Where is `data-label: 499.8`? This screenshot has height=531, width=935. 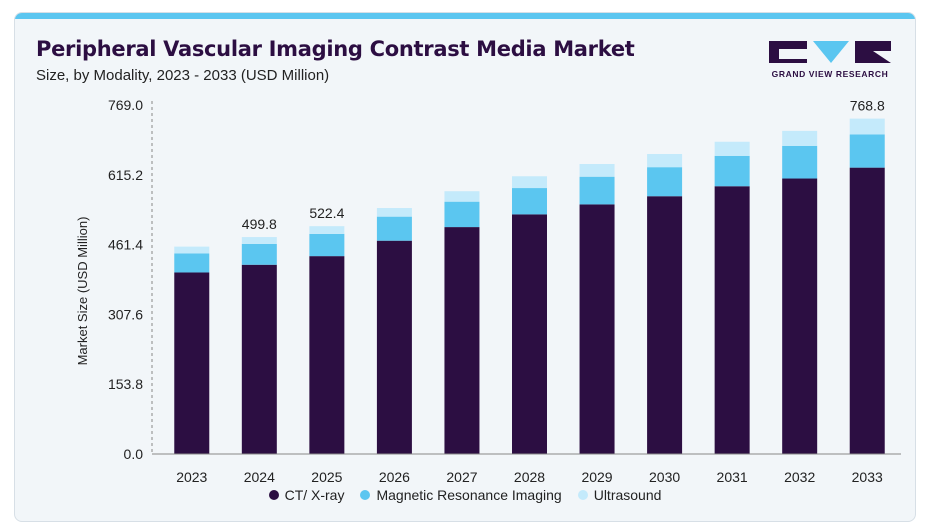 data-label: 499.8 is located at coordinates (259, 224).